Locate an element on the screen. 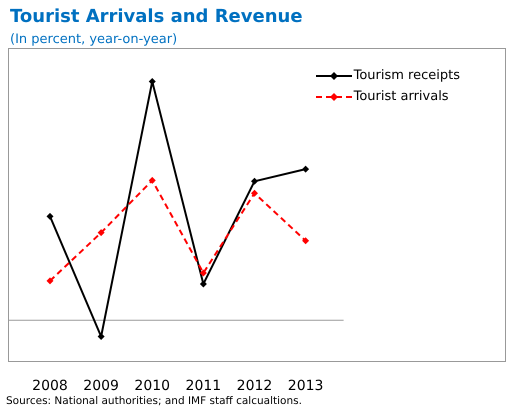 The width and height of the screenshot is (510, 414). x-tick-label: 2008 is located at coordinates (50, 386).